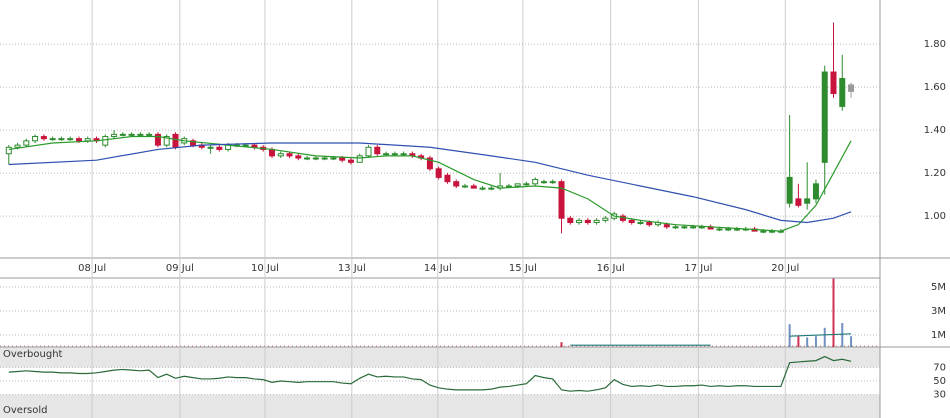 The image size is (950, 418). What do you see at coordinates (711, 339) in the screenshot?
I see `volume-average` at bounding box center [711, 339].